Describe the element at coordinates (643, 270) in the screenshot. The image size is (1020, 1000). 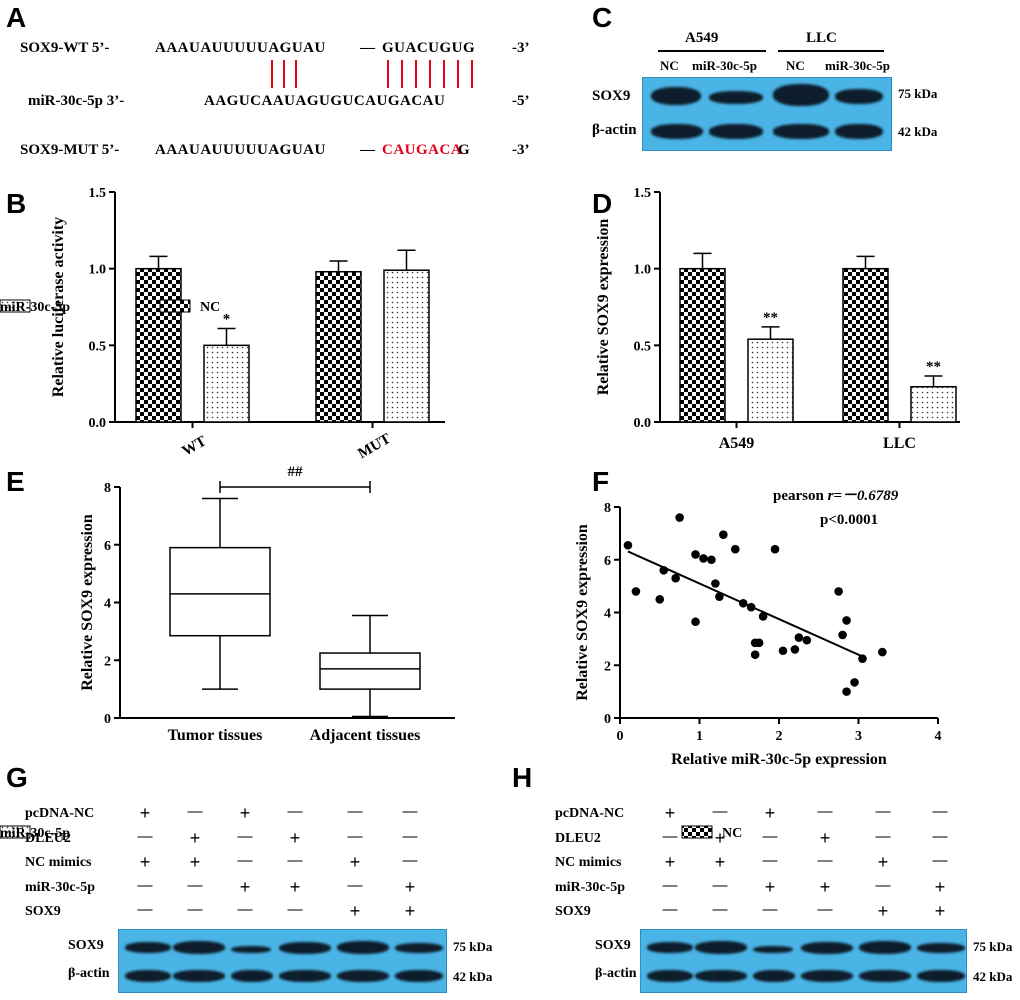
I see `y-tick-label: 1.0` at that location.